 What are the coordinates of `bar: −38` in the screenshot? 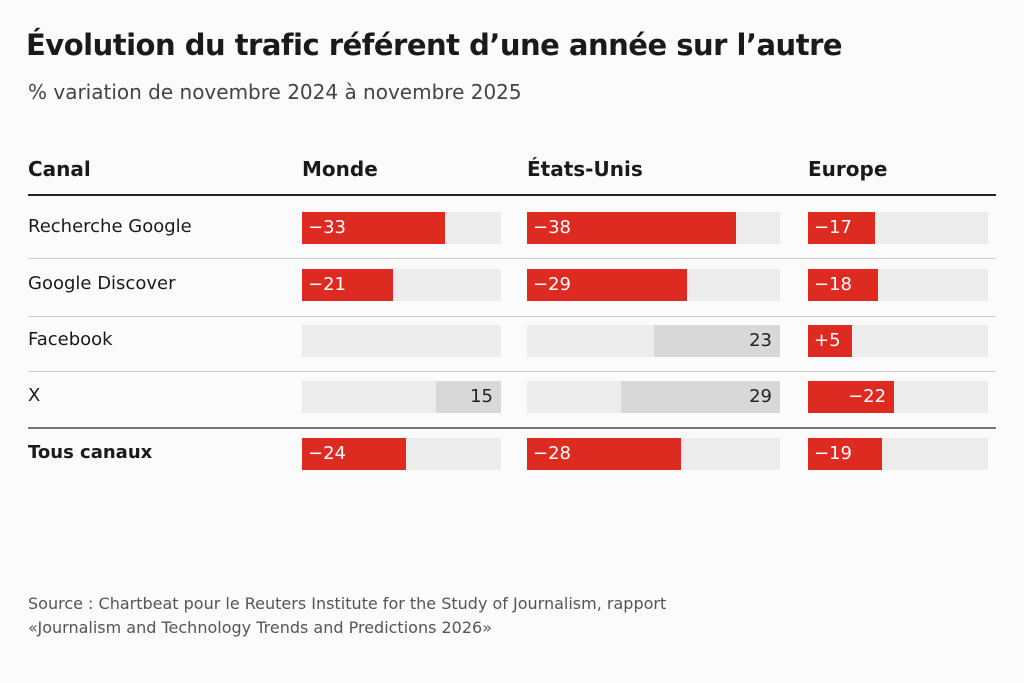 It's located at (631, 228).